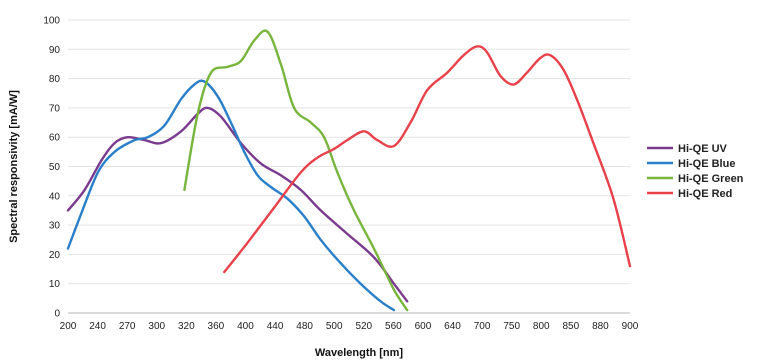 The height and width of the screenshot is (361, 784). Describe the element at coordinates (600, 326) in the screenshot. I see `x-tick-label: 880` at that location.